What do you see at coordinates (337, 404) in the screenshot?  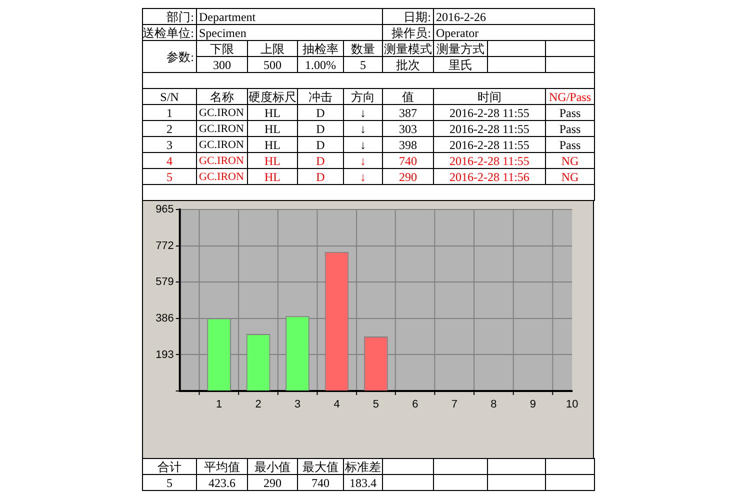 I see `x-tick-label: 4` at bounding box center [337, 404].